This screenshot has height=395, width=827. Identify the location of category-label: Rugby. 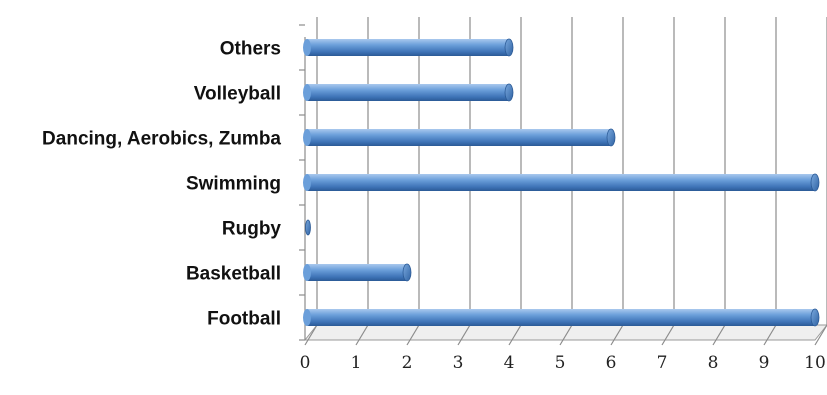
(252, 229).